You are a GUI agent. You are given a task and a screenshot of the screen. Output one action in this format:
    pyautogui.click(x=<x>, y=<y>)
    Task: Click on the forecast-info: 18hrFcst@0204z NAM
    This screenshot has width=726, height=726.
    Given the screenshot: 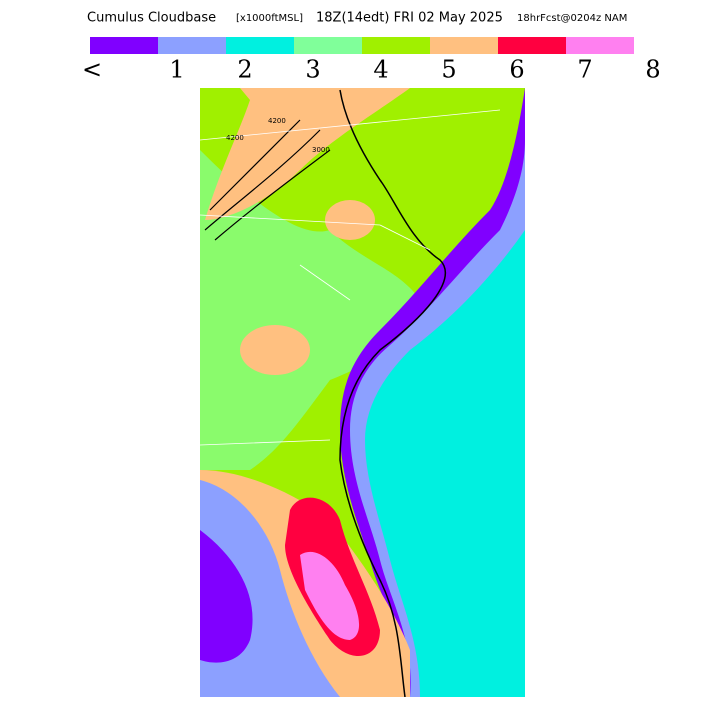 What is the action you would take?
    pyautogui.click(x=572, y=18)
    